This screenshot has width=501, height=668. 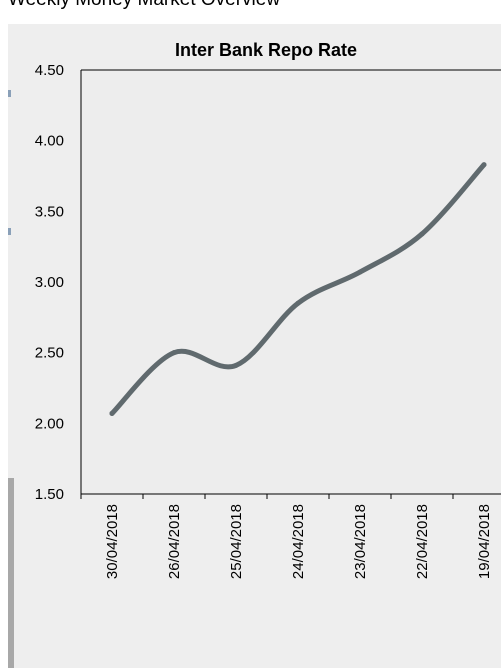 What do you see at coordinates (49, 70) in the screenshot?
I see `y-tick-label: 4.50` at bounding box center [49, 70].